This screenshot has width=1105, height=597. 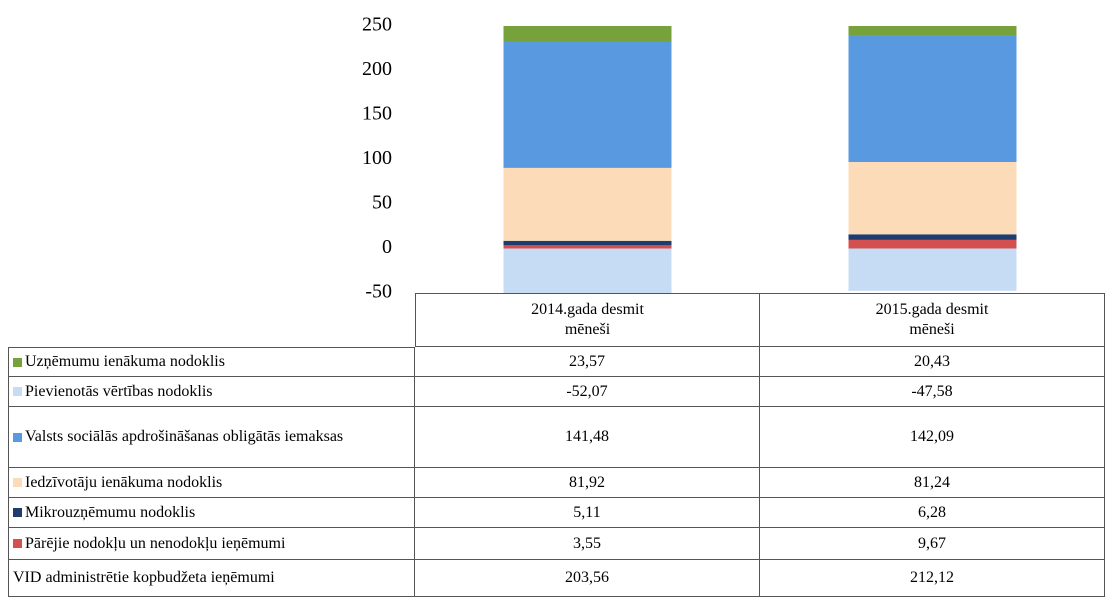 What do you see at coordinates (119, 391) in the screenshot?
I see `legend-label: Pievienotās vērtības nodoklis` at bounding box center [119, 391].